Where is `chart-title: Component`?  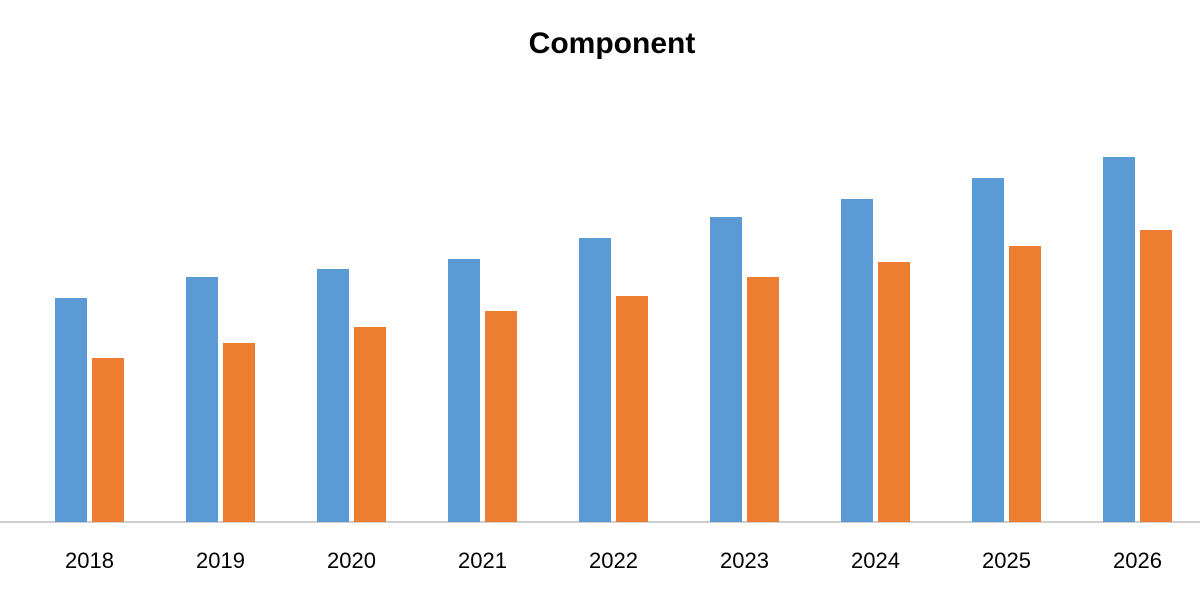 chart-title: Component is located at coordinates (612, 43).